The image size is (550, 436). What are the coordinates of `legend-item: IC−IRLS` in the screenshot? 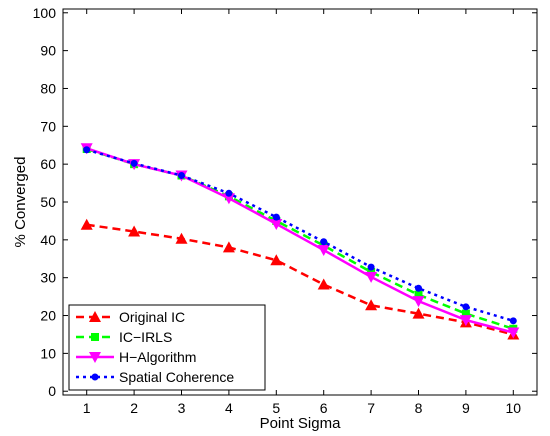 It's located at (124, 337).